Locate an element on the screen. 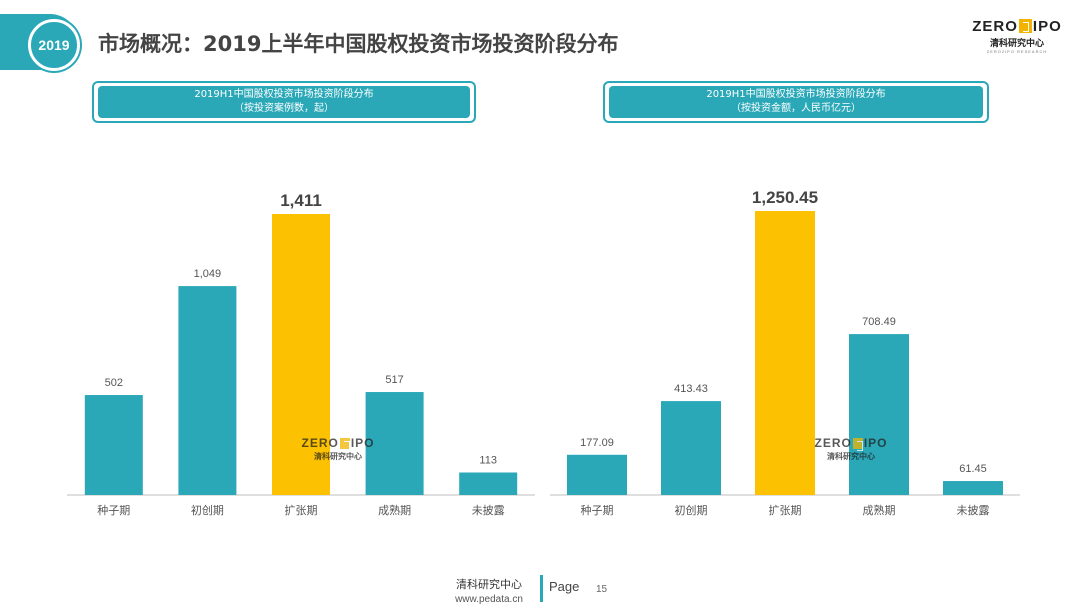 The width and height of the screenshot is (1080, 607). right-value-label-3: 708.49 is located at coordinates (879, 322).